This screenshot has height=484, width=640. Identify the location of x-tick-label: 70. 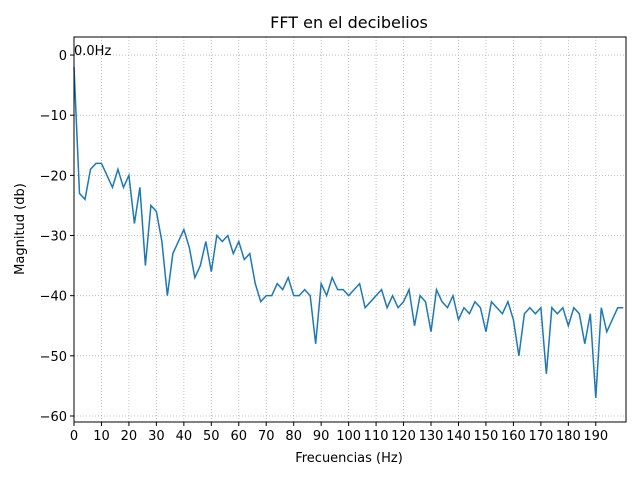
(266, 436).